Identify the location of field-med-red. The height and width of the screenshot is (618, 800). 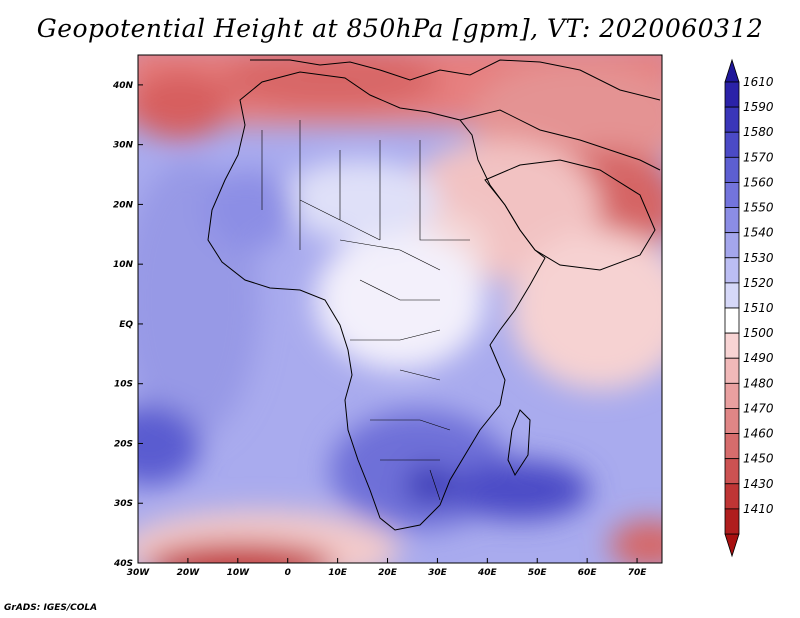
(330, 82).